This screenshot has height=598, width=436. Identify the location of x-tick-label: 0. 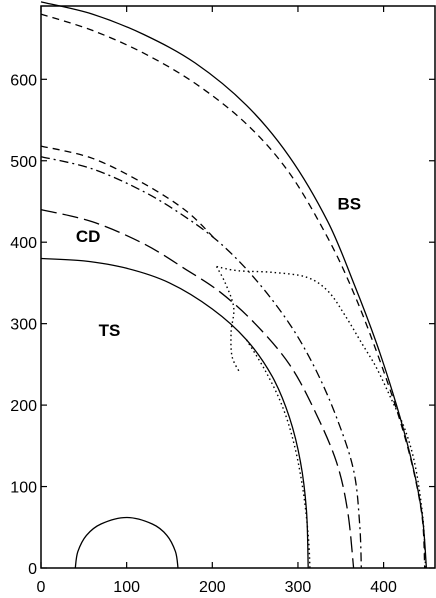
(41, 587).